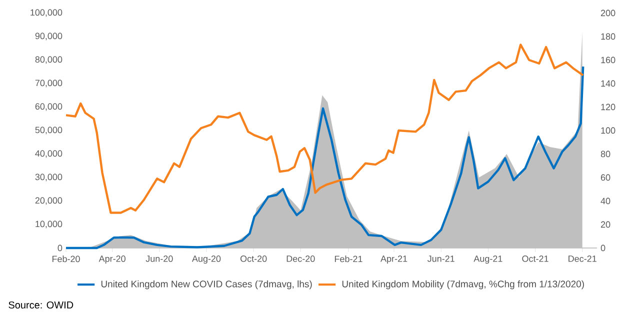  Describe the element at coordinates (582, 259) in the screenshot. I see `x-tick-label: Dec-21` at that location.